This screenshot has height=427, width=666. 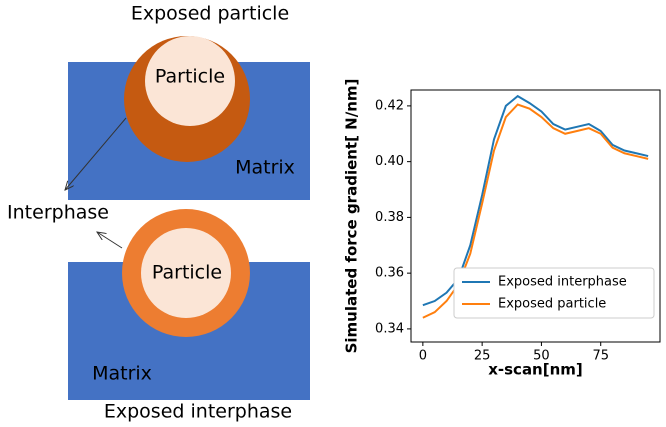 I want to click on x-tick-label: 50, so click(x=541, y=356).